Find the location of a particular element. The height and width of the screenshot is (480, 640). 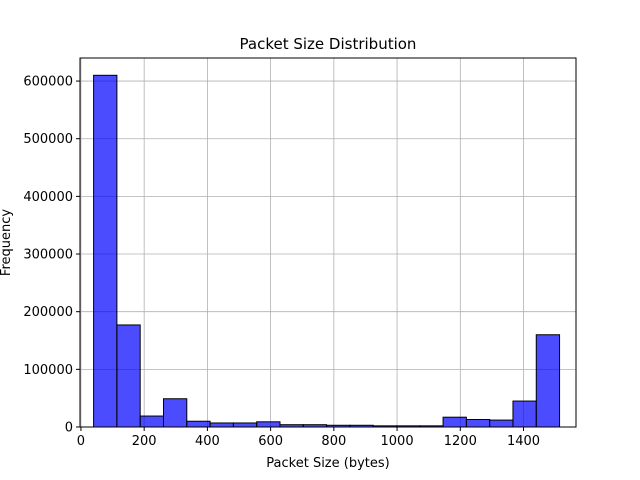

y-tick-label: 300000 is located at coordinates (48, 255).